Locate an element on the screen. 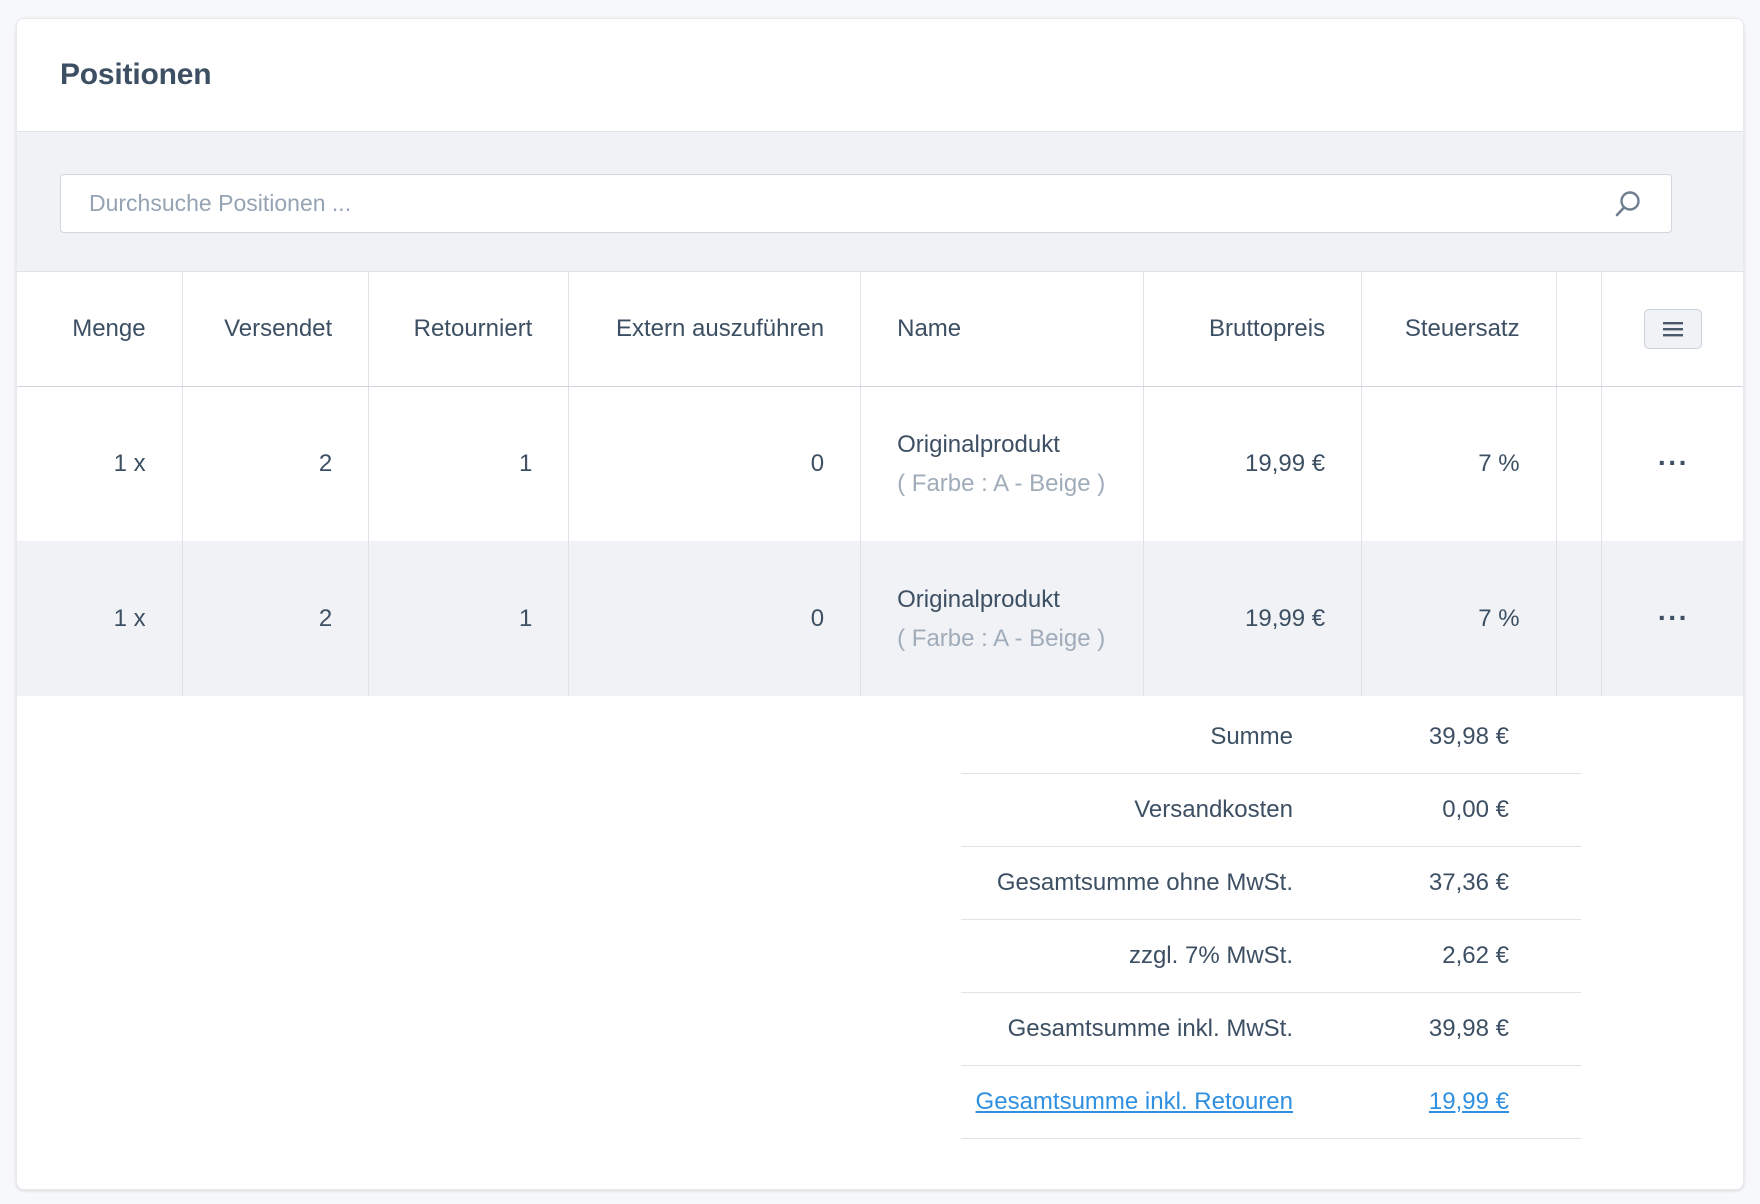 This screenshot has height=1204, width=1760. column-header-gross-price: Bruttopreis is located at coordinates (1253, 329).